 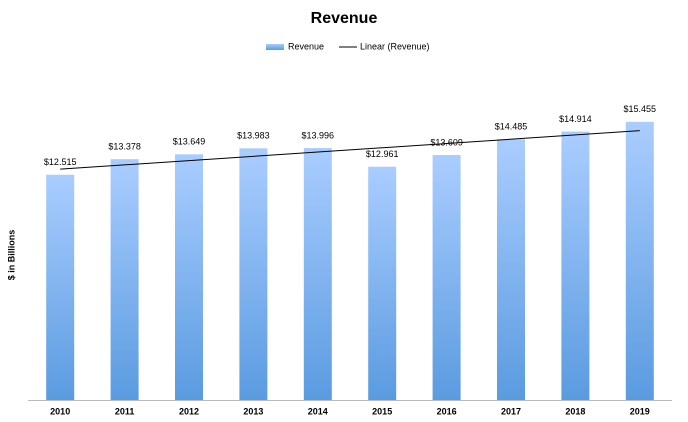 What do you see at coordinates (189, 411) in the screenshot?
I see `x-tick-label: 2012` at bounding box center [189, 411].